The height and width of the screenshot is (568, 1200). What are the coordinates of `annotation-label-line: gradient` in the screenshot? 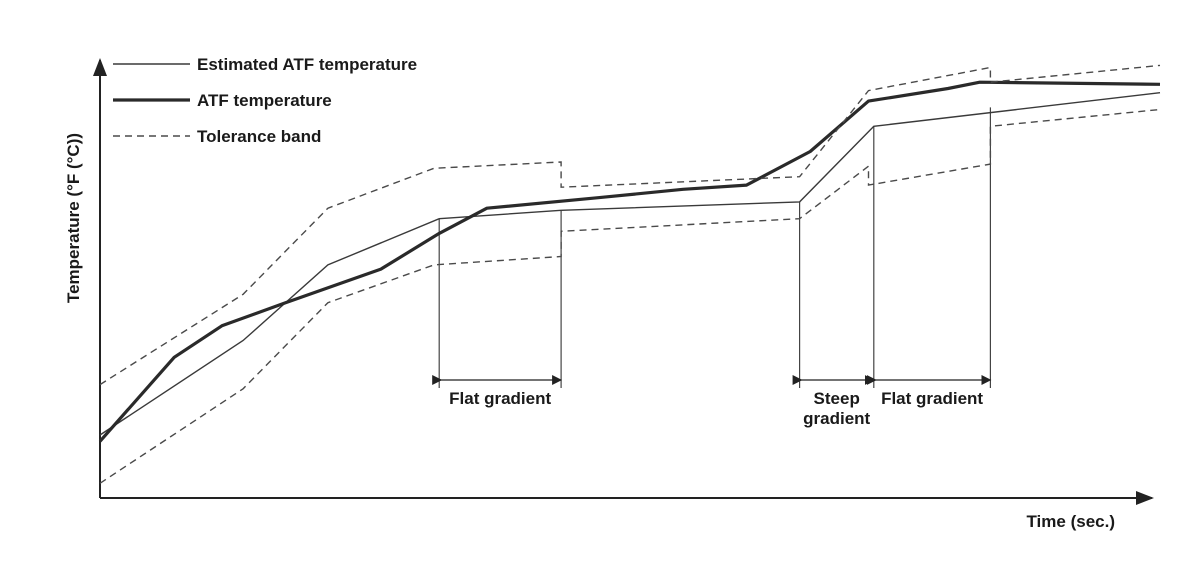 It's located at (836, 418).